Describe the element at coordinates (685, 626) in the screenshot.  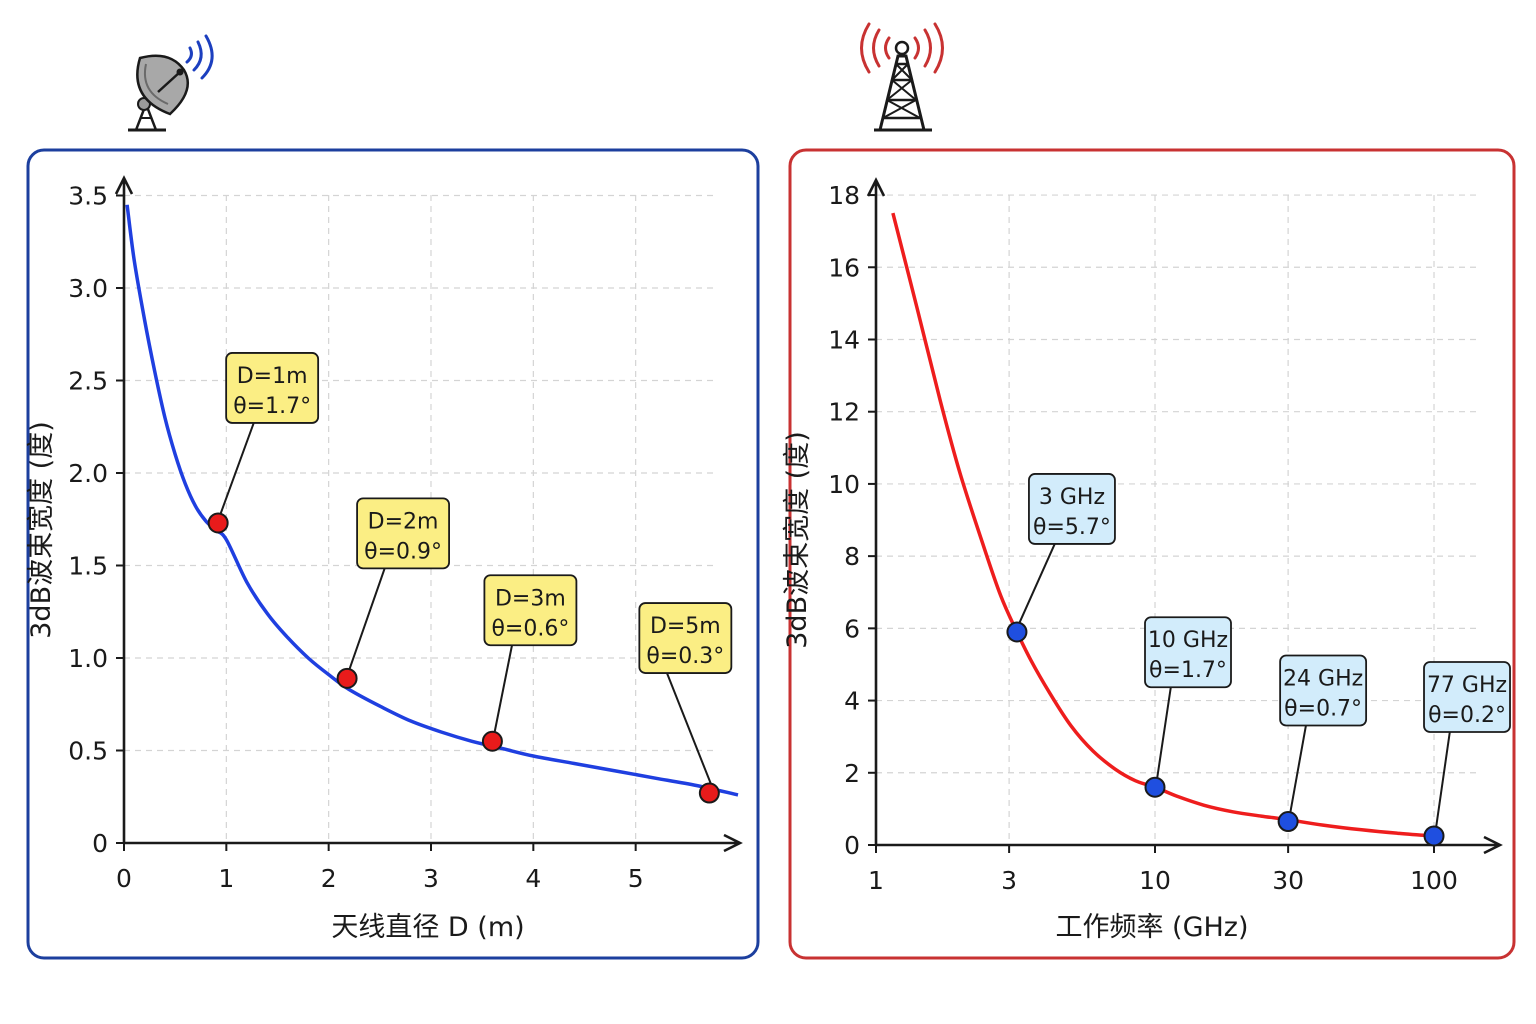
I see `callout-line1: D=5m` at that location.